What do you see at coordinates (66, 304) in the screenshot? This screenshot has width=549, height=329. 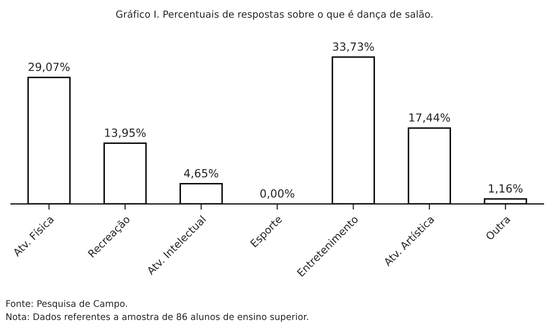 I see `source-note: Fonte: Pesquisa de Campo.` at bounding box center [66, 304].